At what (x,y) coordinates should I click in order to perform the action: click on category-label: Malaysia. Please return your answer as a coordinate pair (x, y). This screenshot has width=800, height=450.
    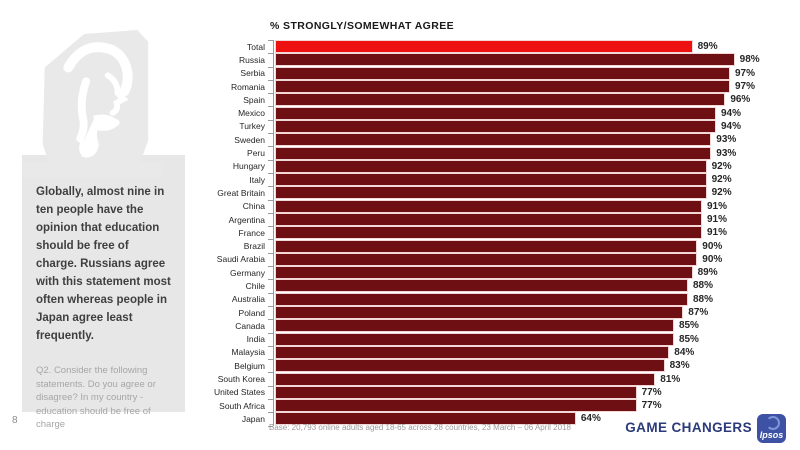
    Looking at the image, I should click on (248, 352).